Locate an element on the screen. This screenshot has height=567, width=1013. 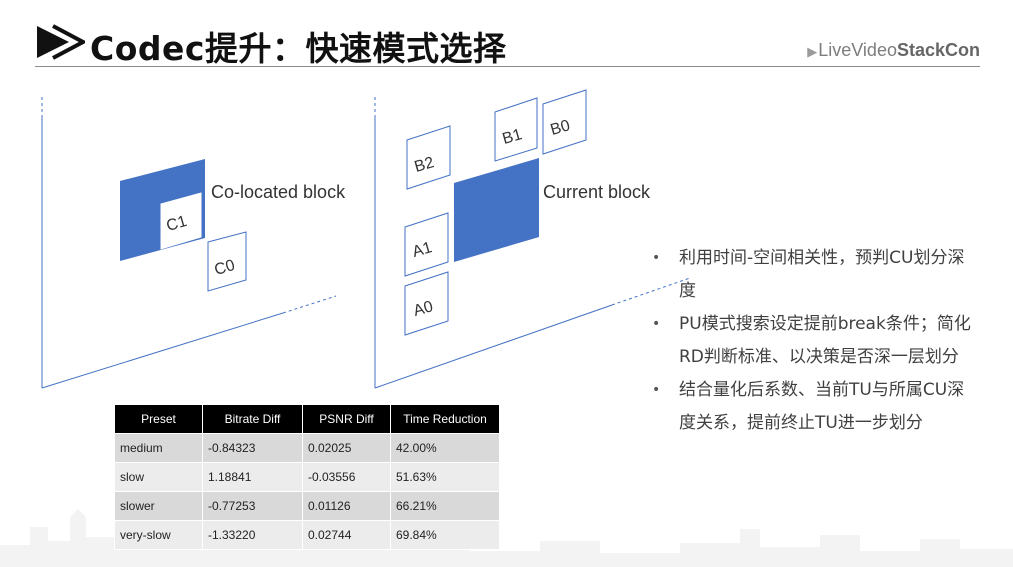
skyline-background is located at coordinates (506, 537).